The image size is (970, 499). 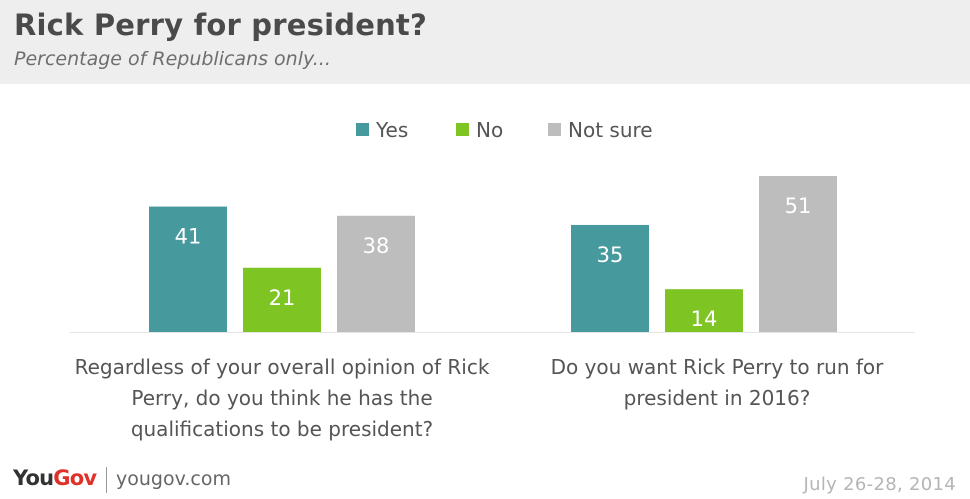 What do you see at coordinates (490, 130) in the screenshot?
I see `legend-label-no: No` at bounding box center [490, 130].